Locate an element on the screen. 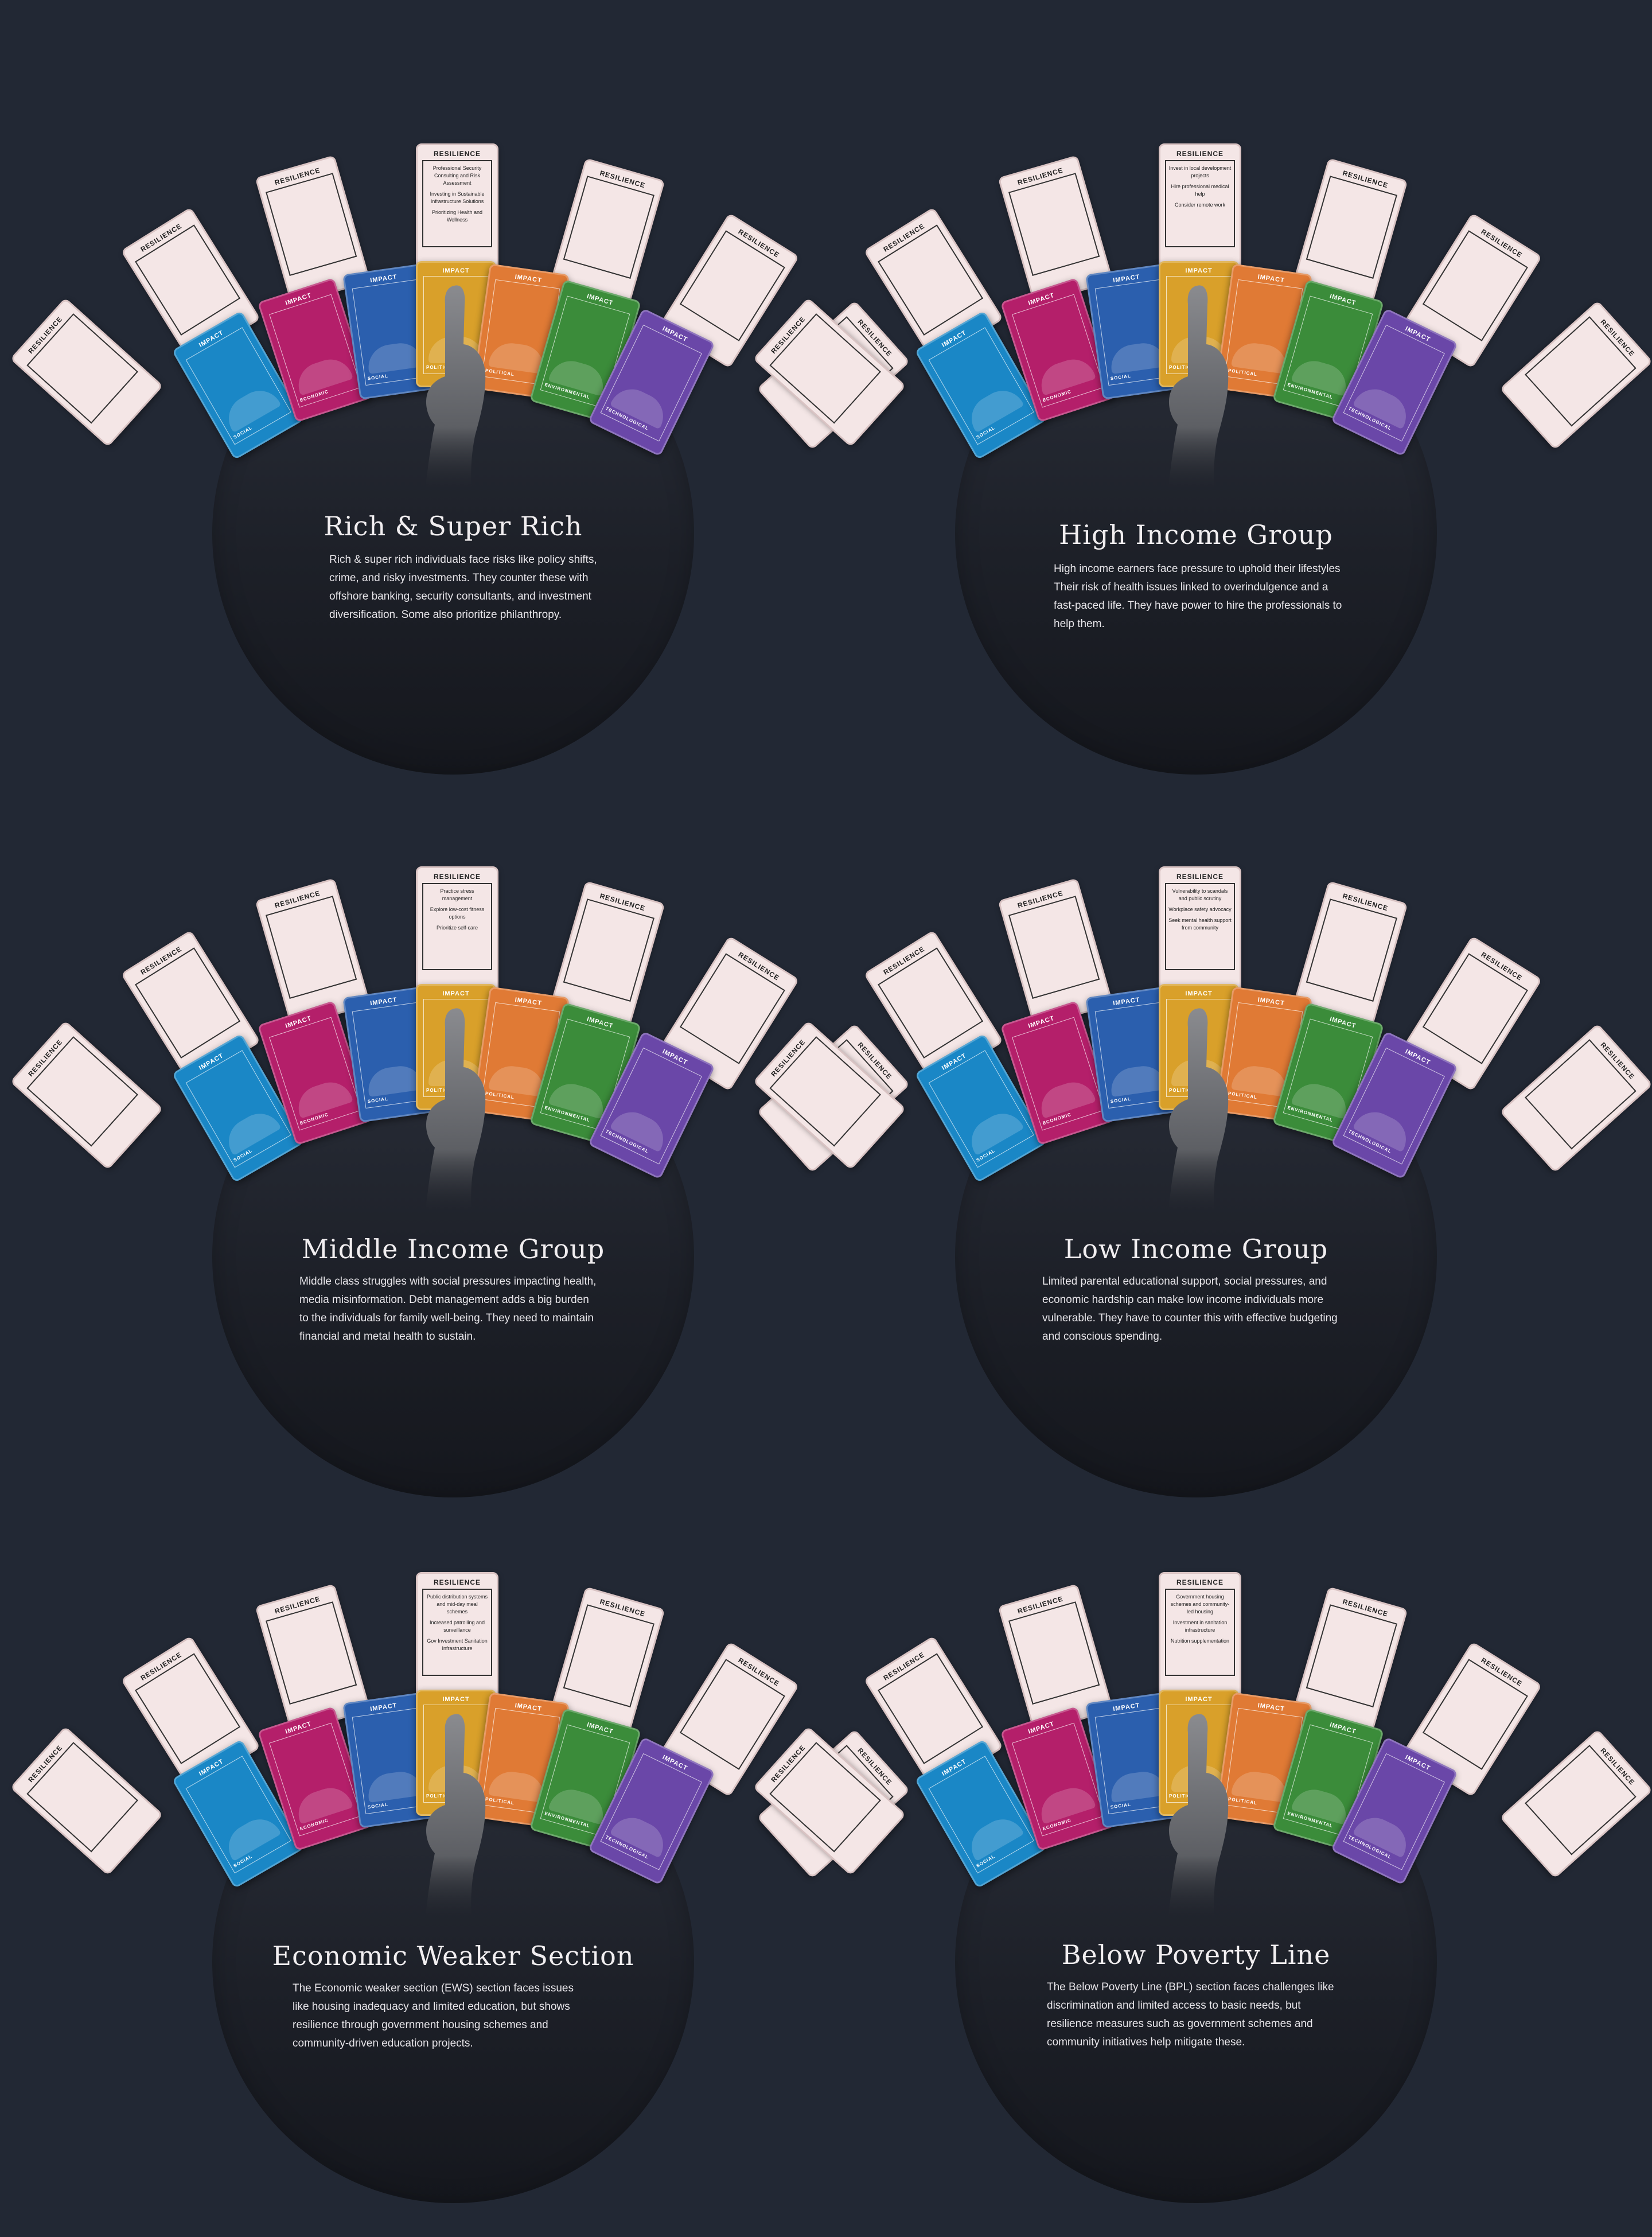  panel-title: Below Poverty Line is located at coordinates (1196, 1954).